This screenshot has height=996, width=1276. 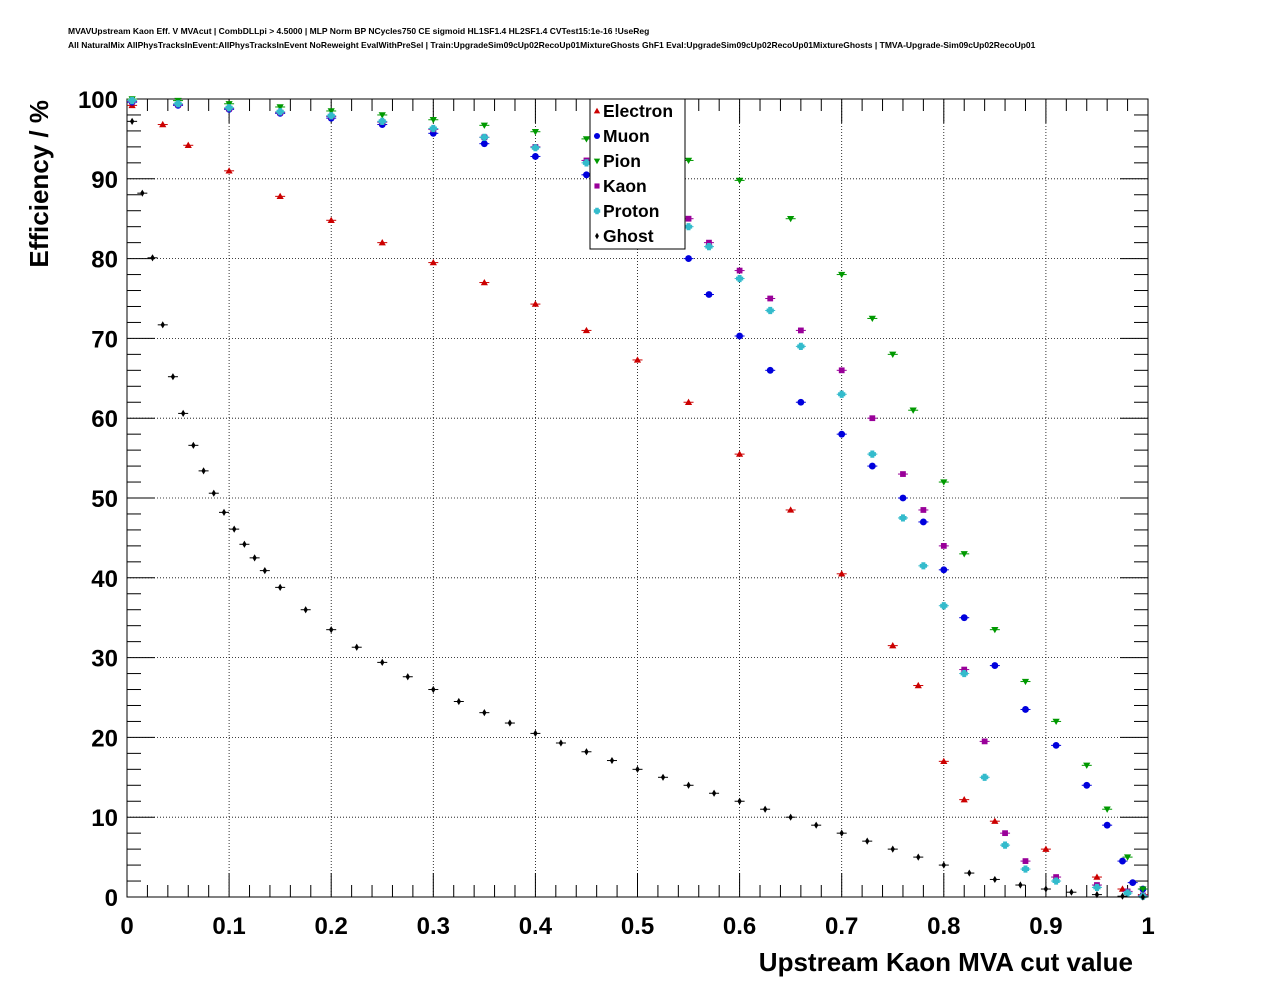 What do you see at coordinates (841, 926) in the screenshot?
I see `x-tick-label: 0.7` at bounding box center [841, 926].